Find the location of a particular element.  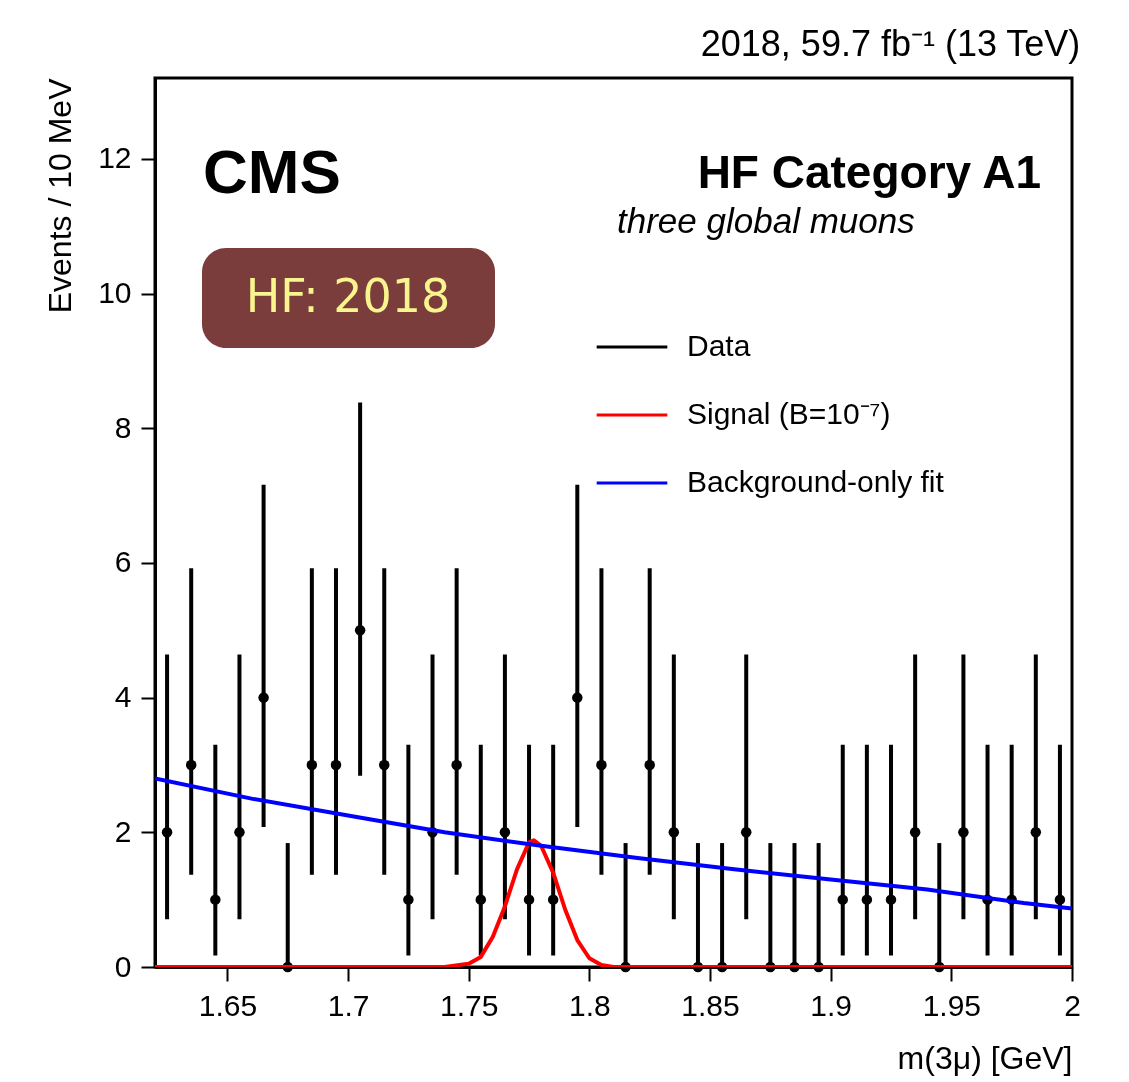

y-tick-label: 0 is located at coordinates (123, 966).